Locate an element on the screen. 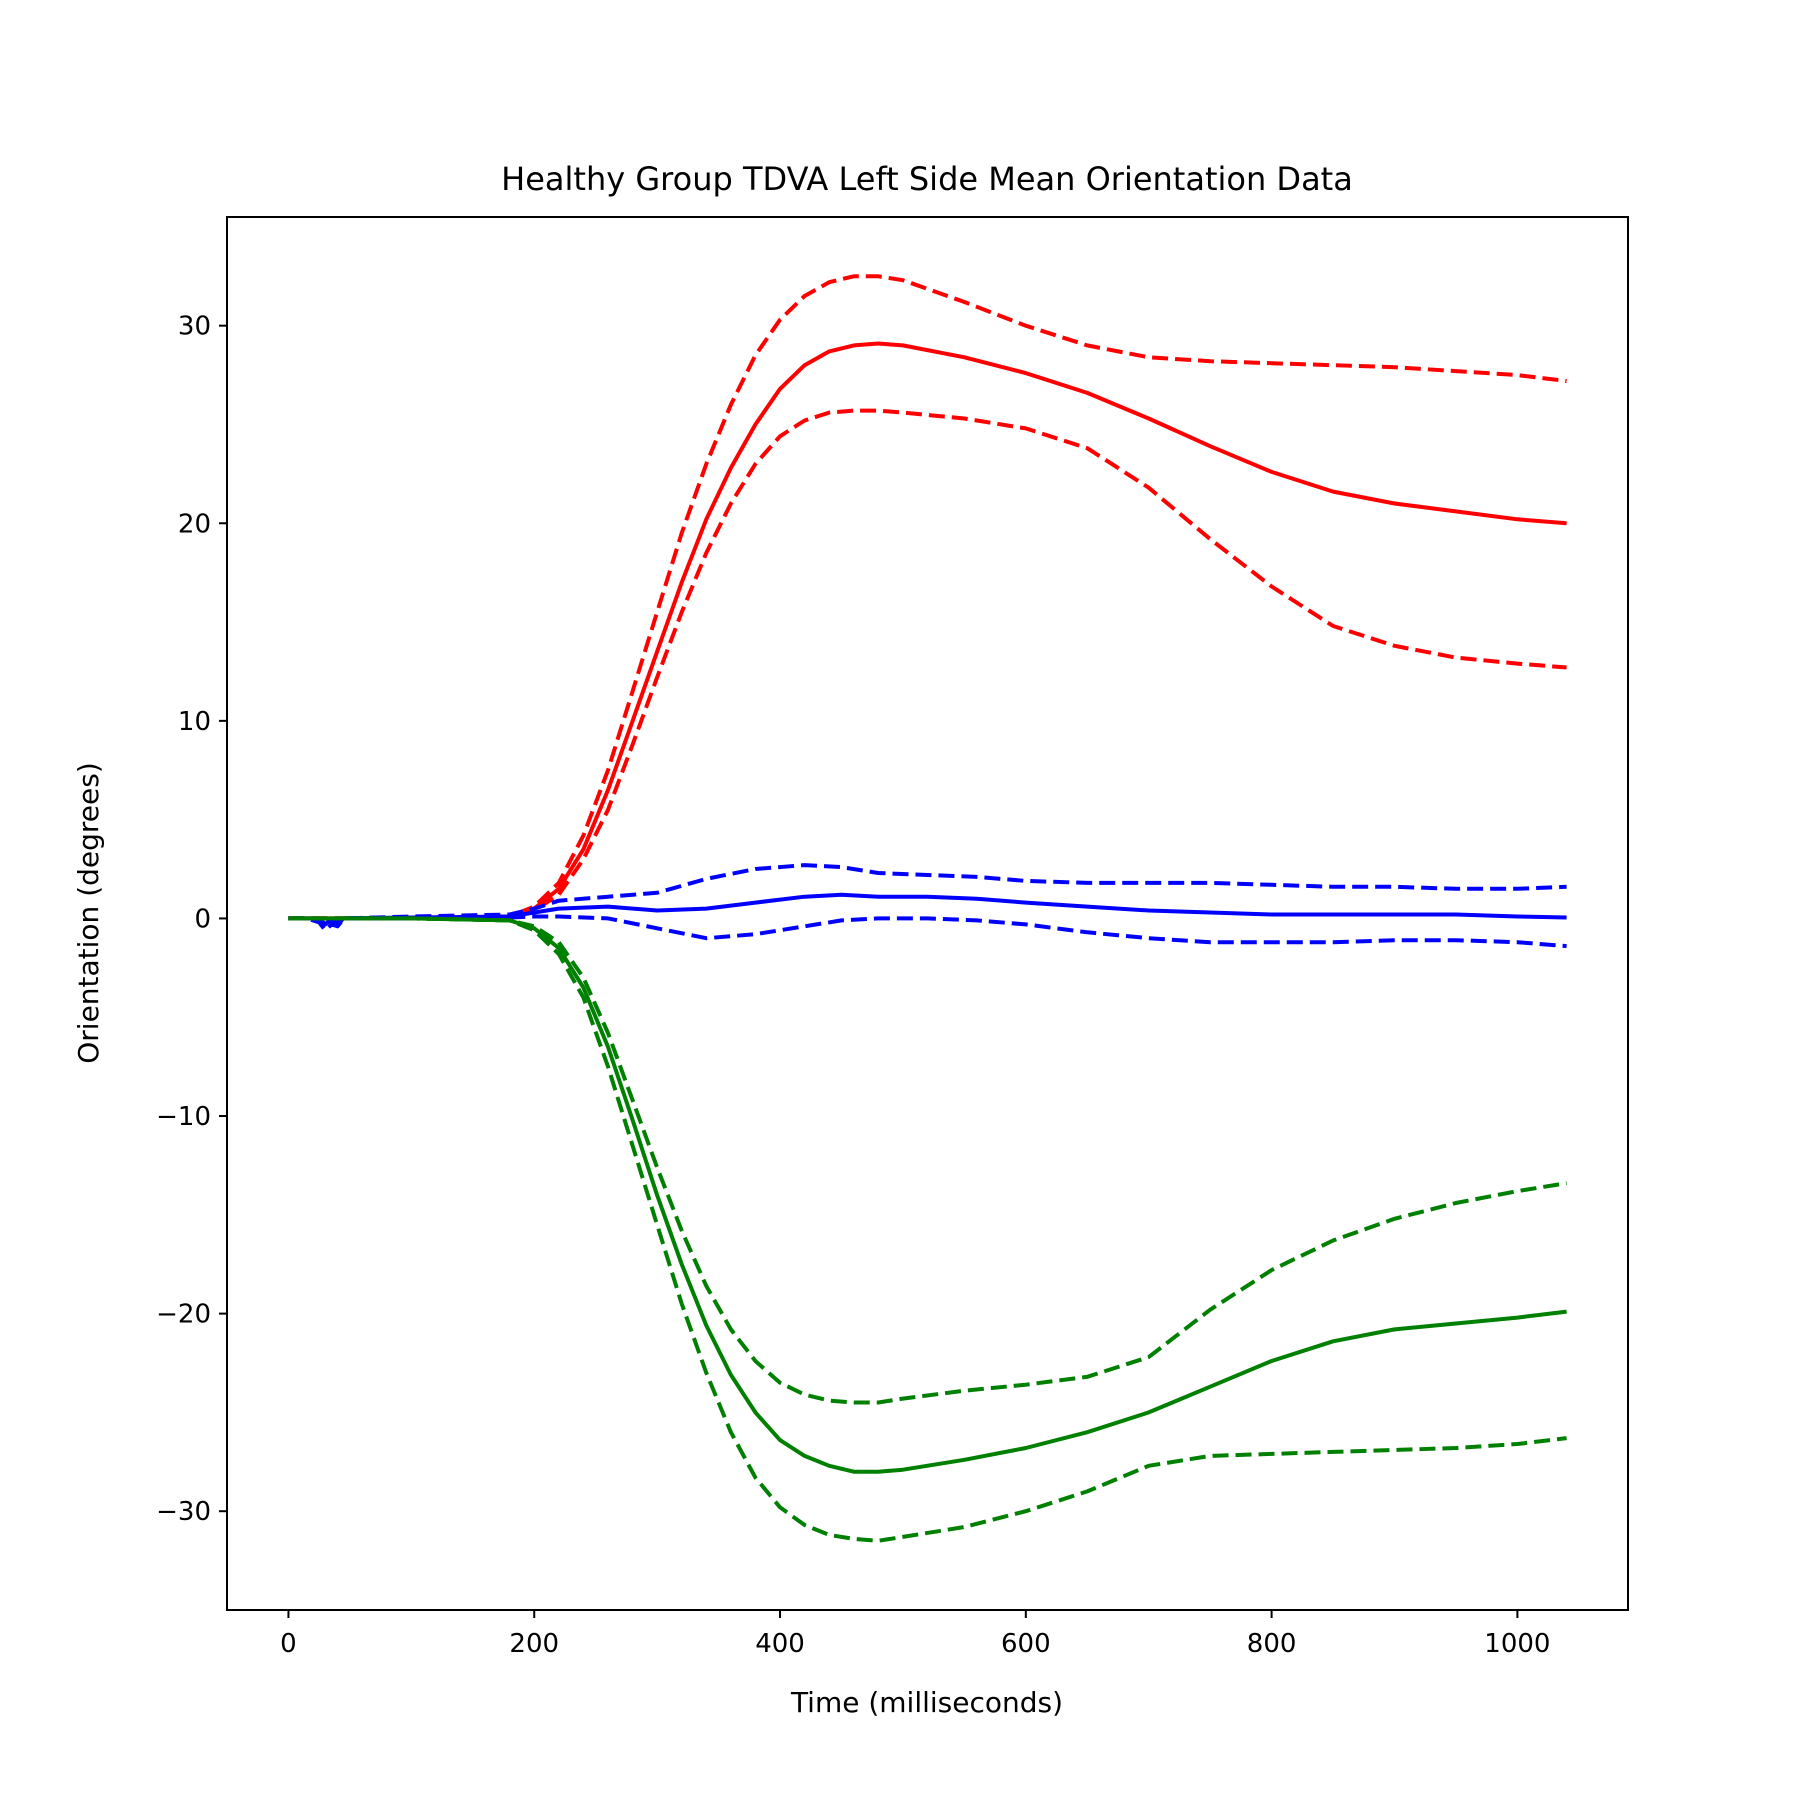  y-tick-label: 10 is located at coordinates (194, 722).